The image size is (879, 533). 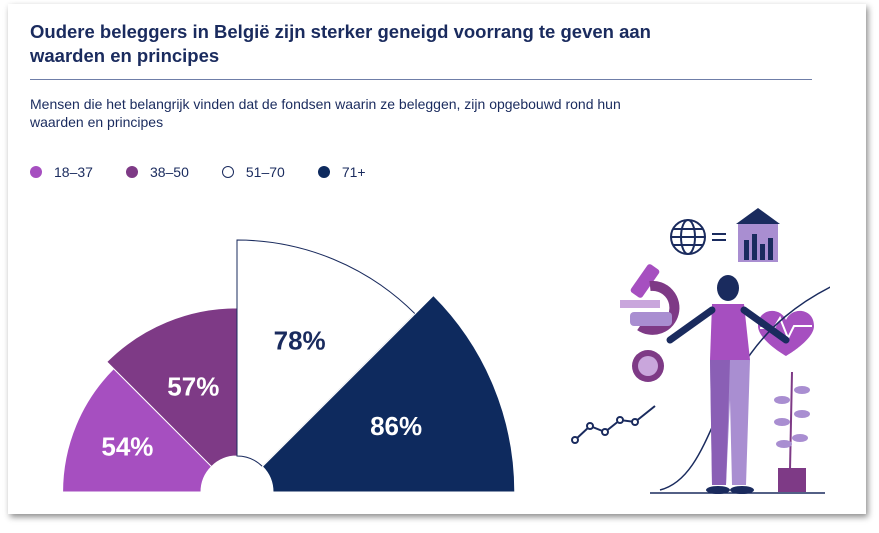 I want to click on legend-label: 18–37, so click(x=73, y=172).